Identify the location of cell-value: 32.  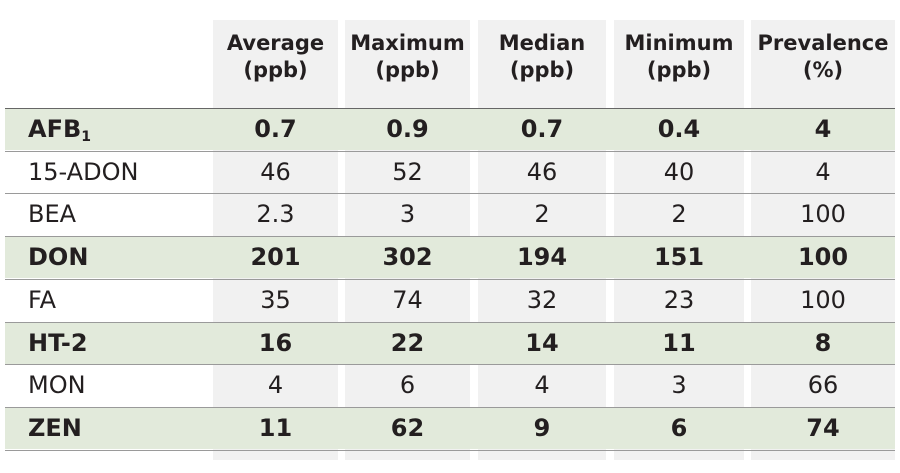
(542, 299).